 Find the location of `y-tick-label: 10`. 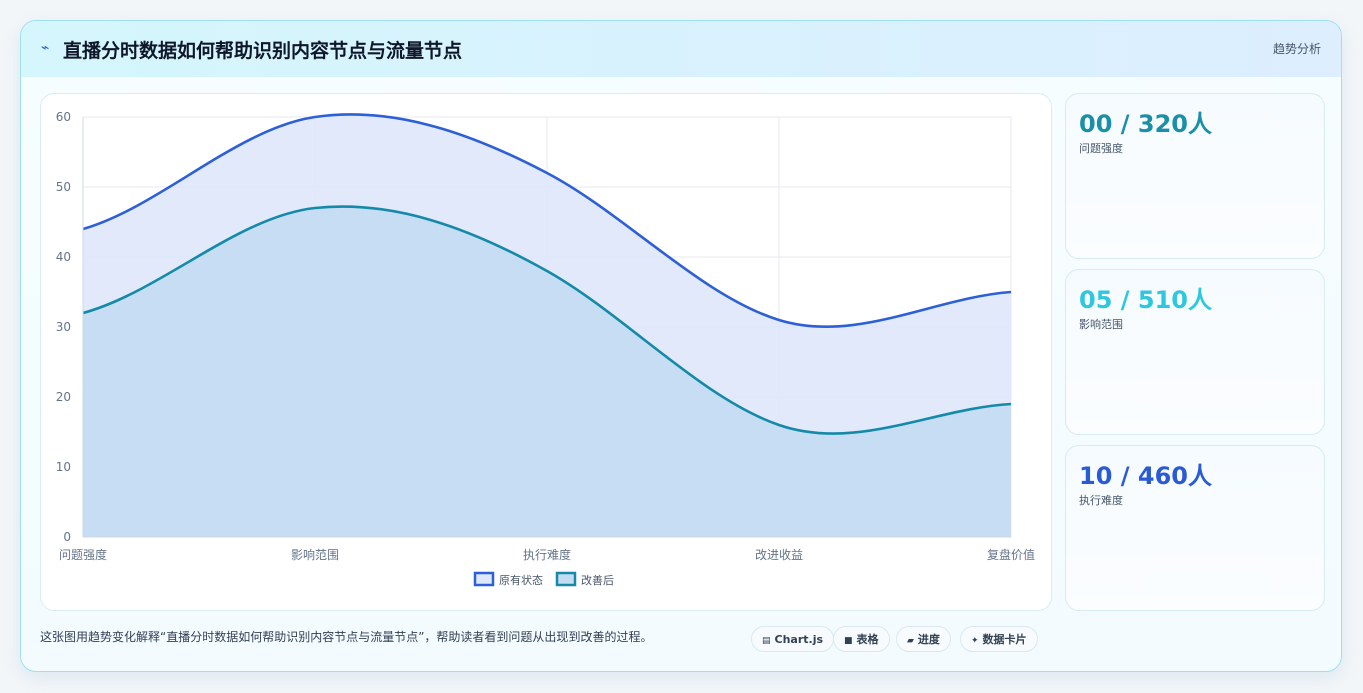

y-tick-label: 10 is located at coordinates (63, 467).